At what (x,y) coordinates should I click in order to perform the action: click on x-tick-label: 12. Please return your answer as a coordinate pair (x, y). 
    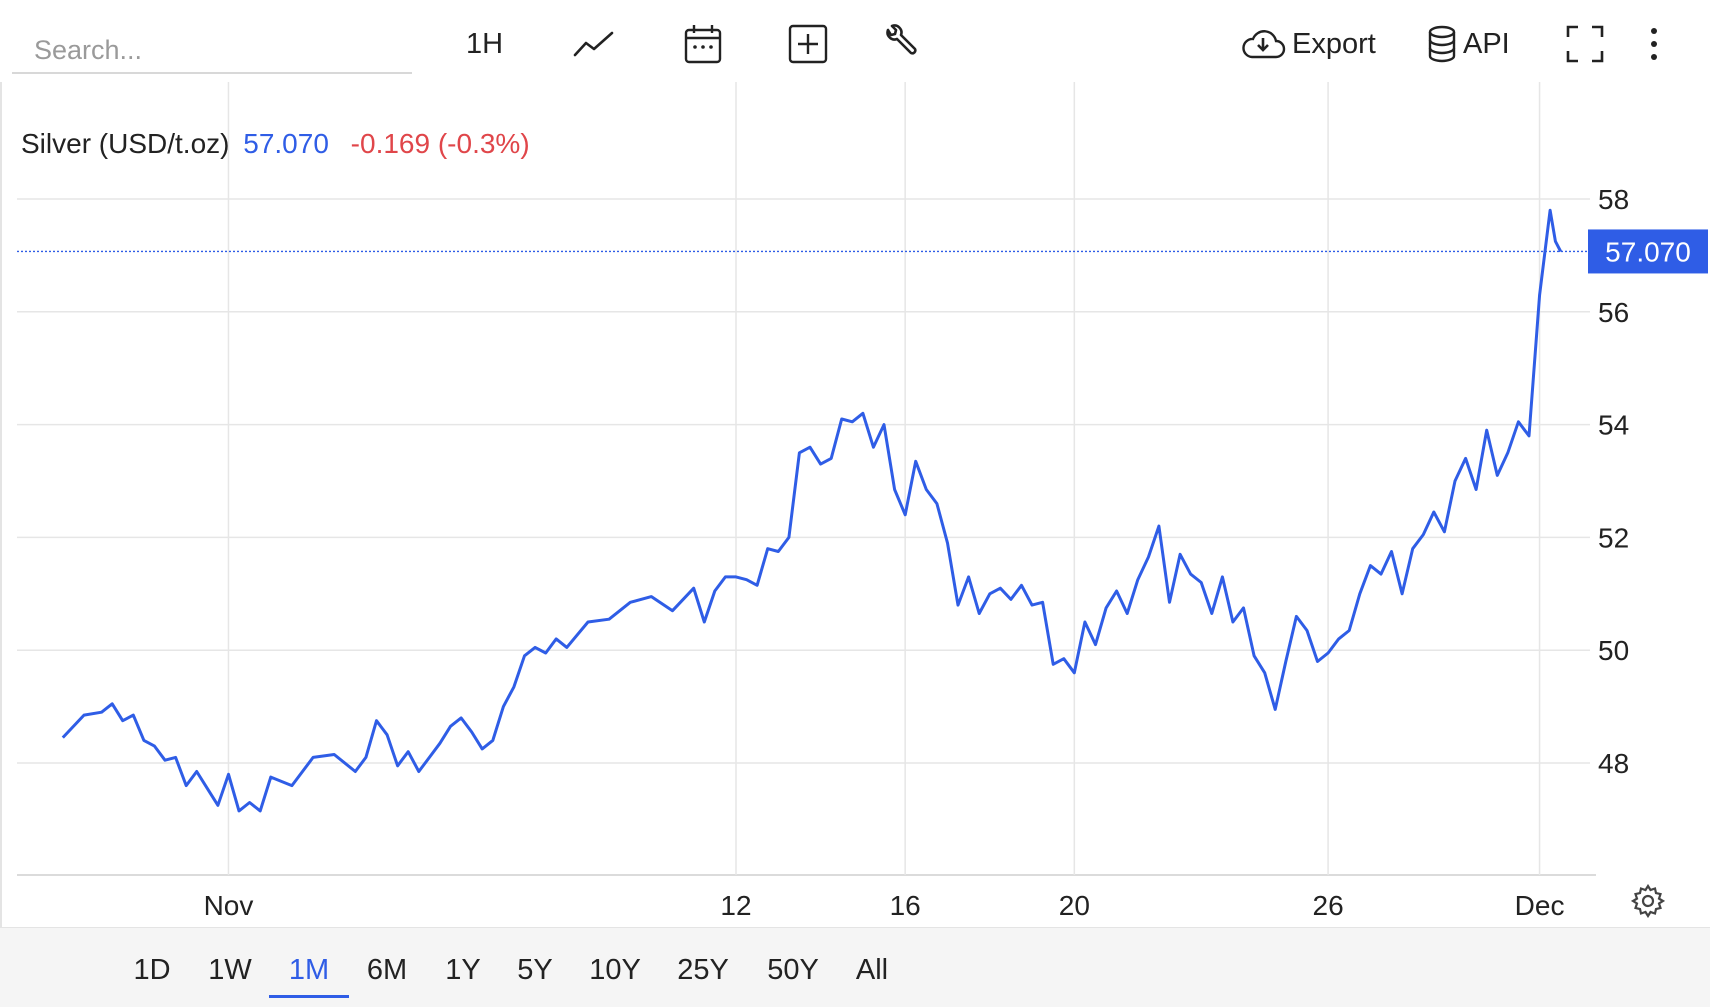
    Looking at the image, I should click on (735, 905).